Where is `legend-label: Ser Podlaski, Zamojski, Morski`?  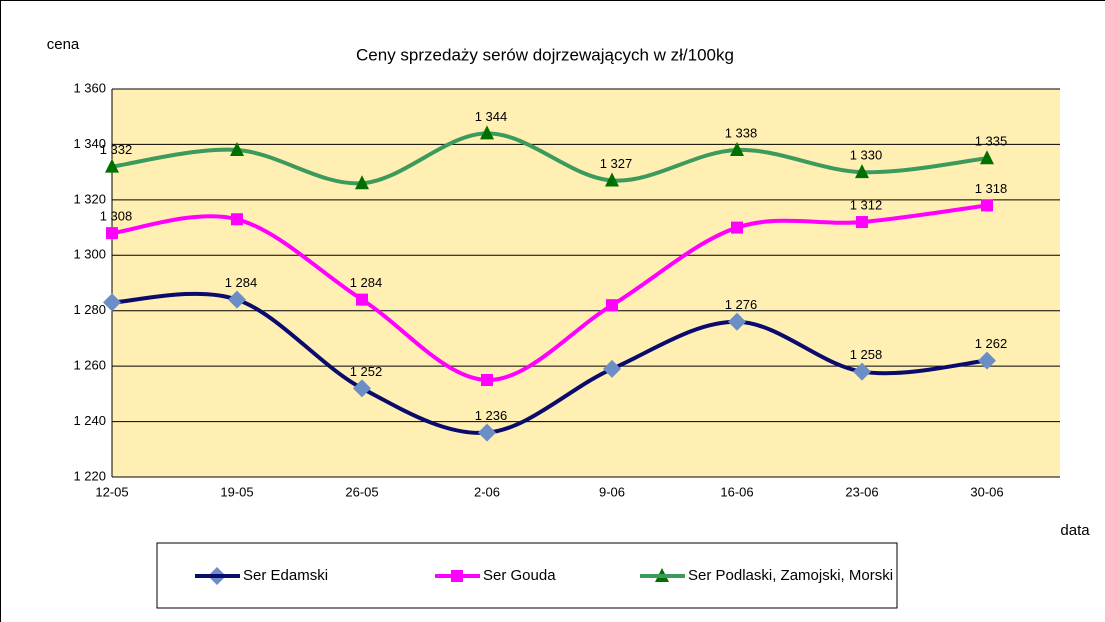
legend-label: Ser Podlaski, Zamojski, Morski is located at coordinates (790, 575).